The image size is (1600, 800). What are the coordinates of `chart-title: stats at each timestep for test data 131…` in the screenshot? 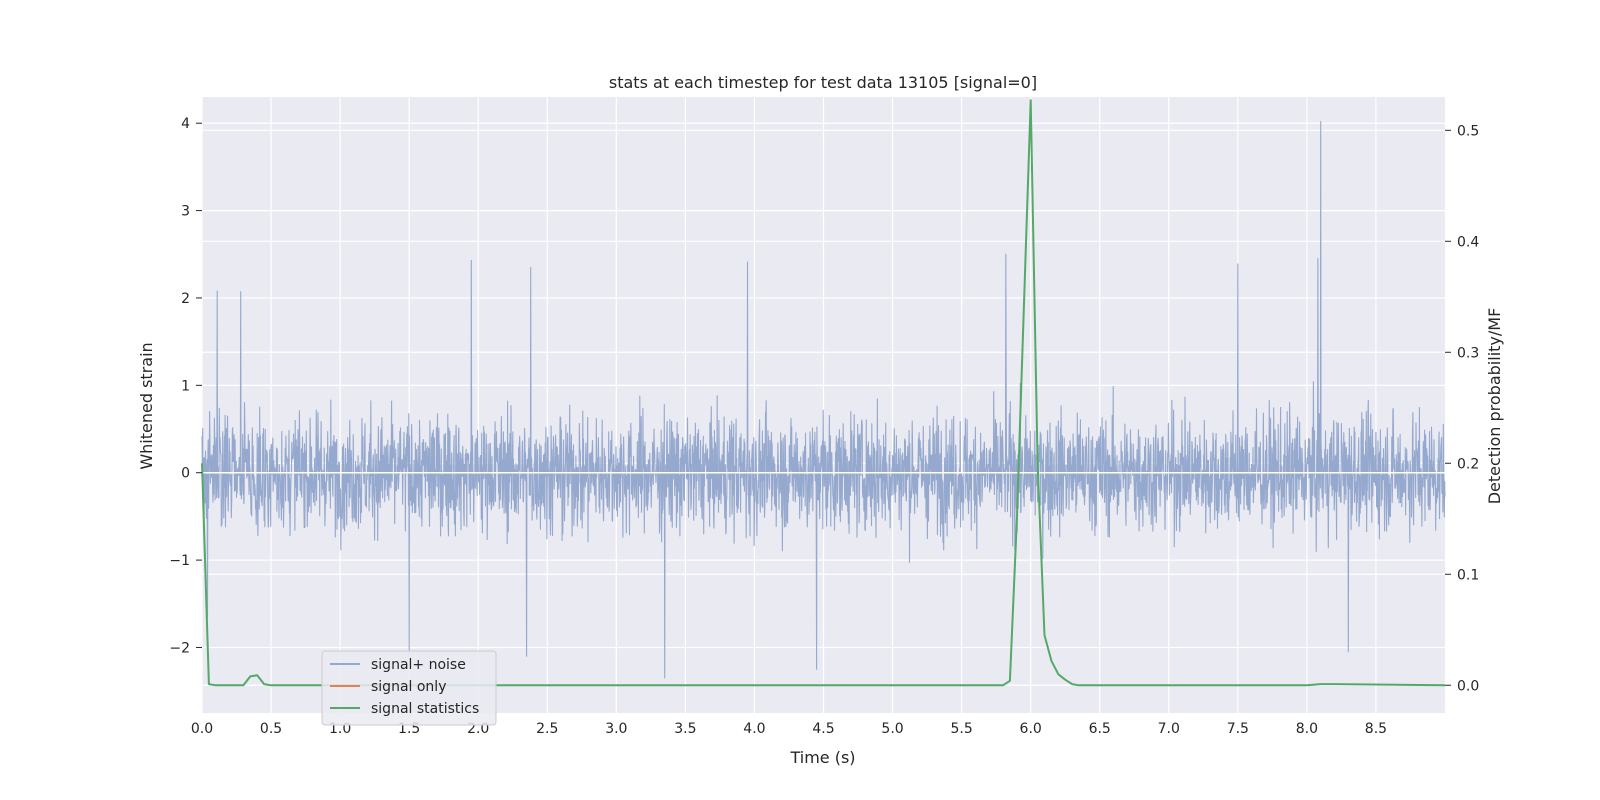 It's located at (823, 82).